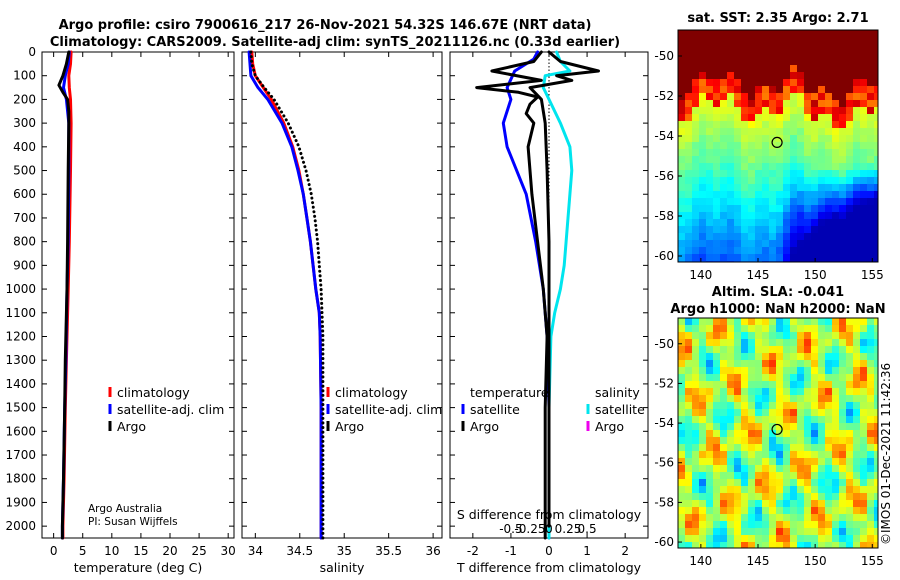 This screenshot has height=580, width=900. Describe the element at coordinates (285, 295) in the screenshot. I see `series-line-satellite-adj-clim` at that location.